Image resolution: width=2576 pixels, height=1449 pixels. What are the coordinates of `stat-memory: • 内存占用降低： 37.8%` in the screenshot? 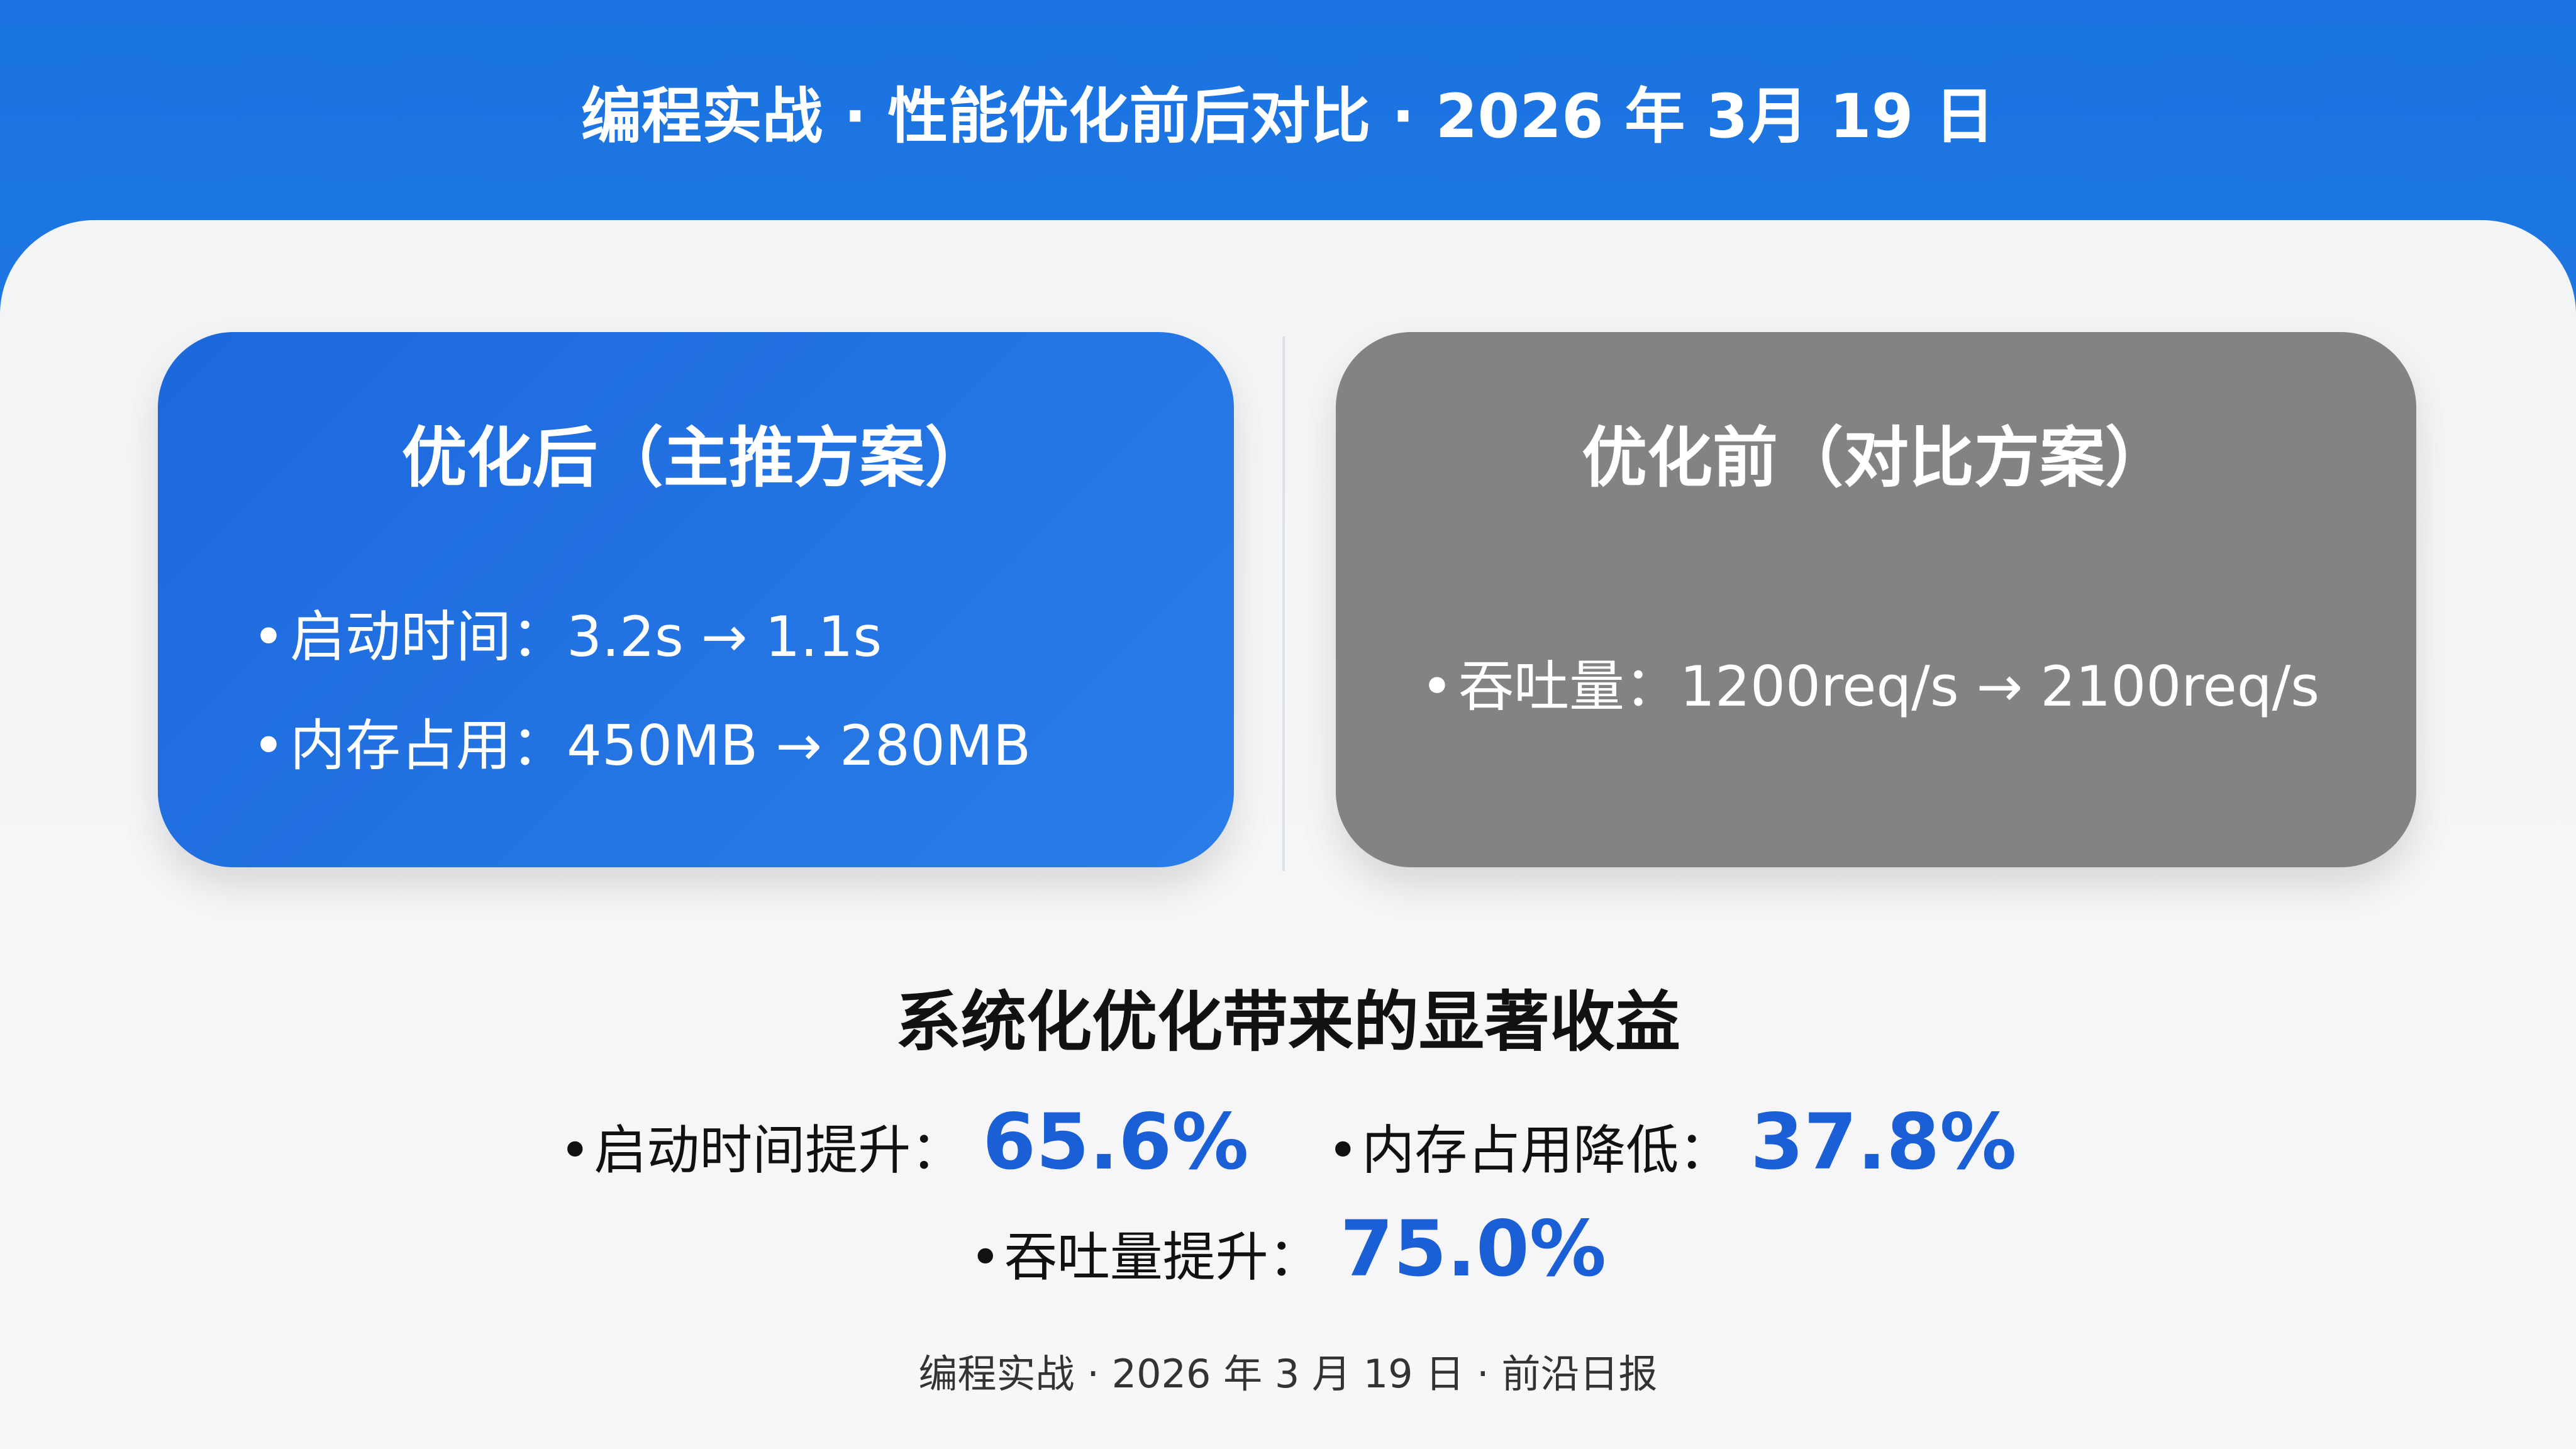 It's located at (1672, 1142).